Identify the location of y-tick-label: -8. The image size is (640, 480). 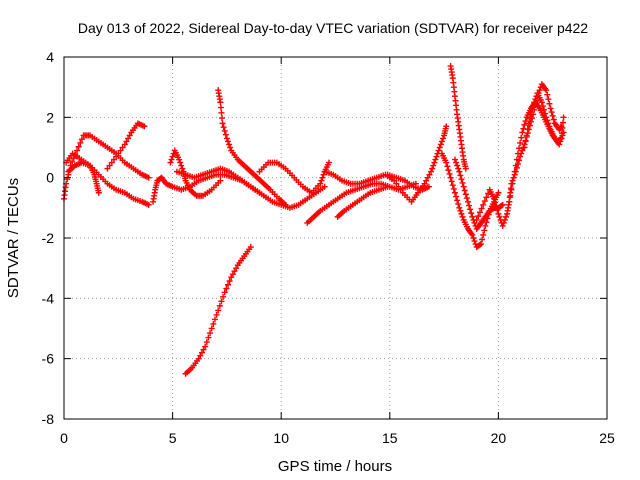
(48, 419).